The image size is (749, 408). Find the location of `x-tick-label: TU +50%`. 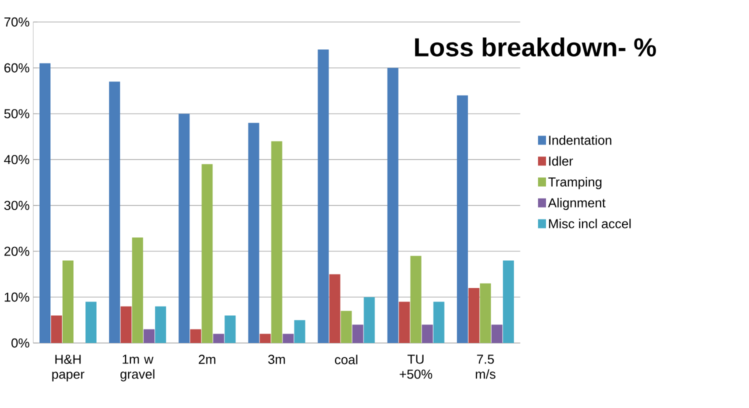

x-tick-label: TU +50% is located at coordinates (416, 366).